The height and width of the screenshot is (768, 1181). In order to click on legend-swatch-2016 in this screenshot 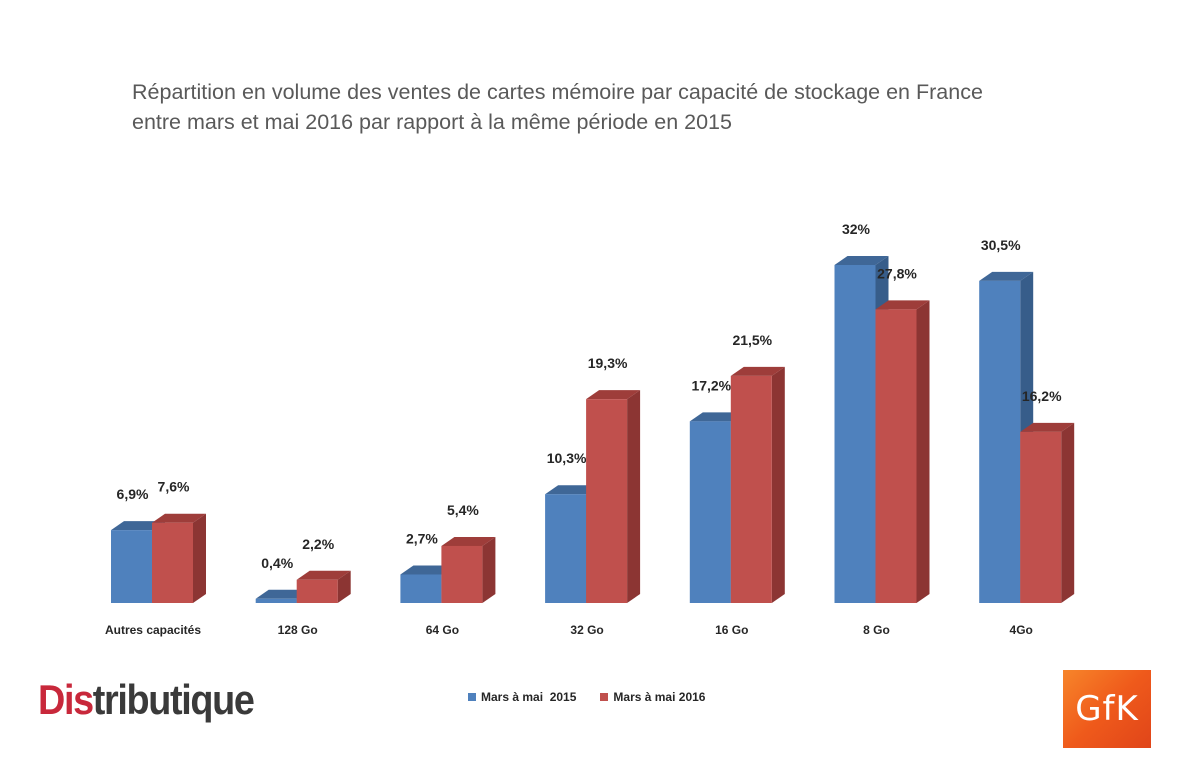, I will do `click(604, 697)`.